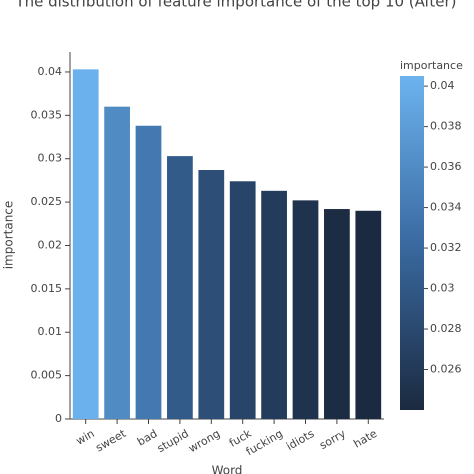 This screenshot has height=474, width=474. I want to click on y-tick-label: 0.04, so click(50, 71).